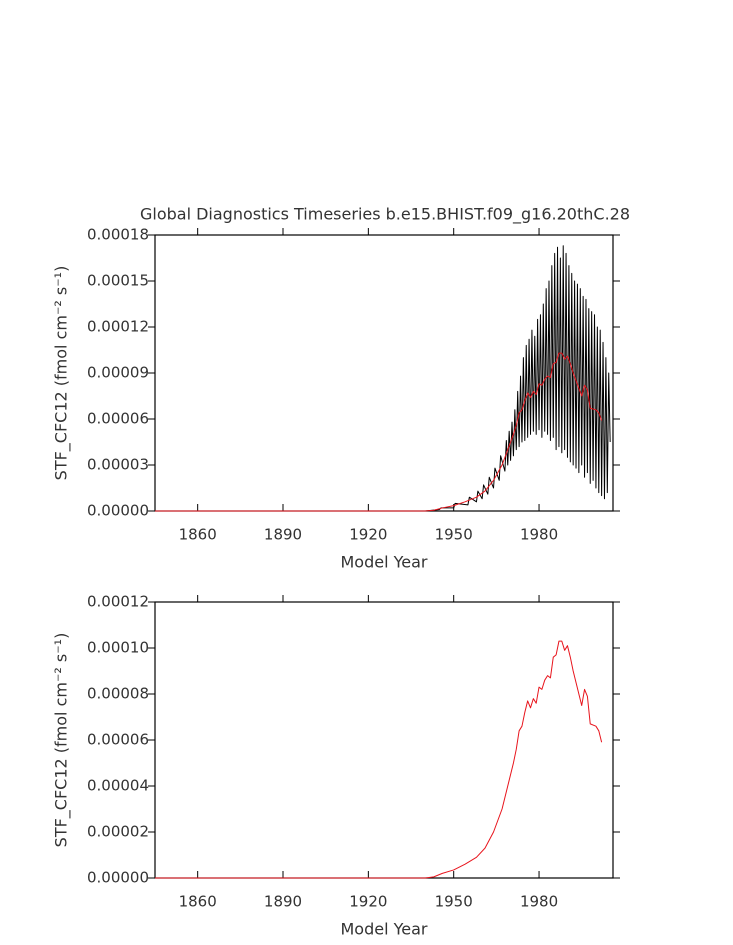 The image size is (733, 945). What do you see at coordinates (118, 465) in the screenshot?
I see `y-tick-label: 0.00003` at bounding box center [118, 465].